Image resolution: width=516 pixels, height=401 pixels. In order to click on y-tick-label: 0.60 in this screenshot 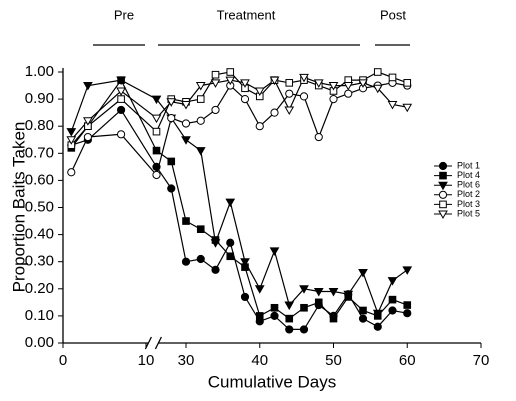, I will do `click(39, 179)`.